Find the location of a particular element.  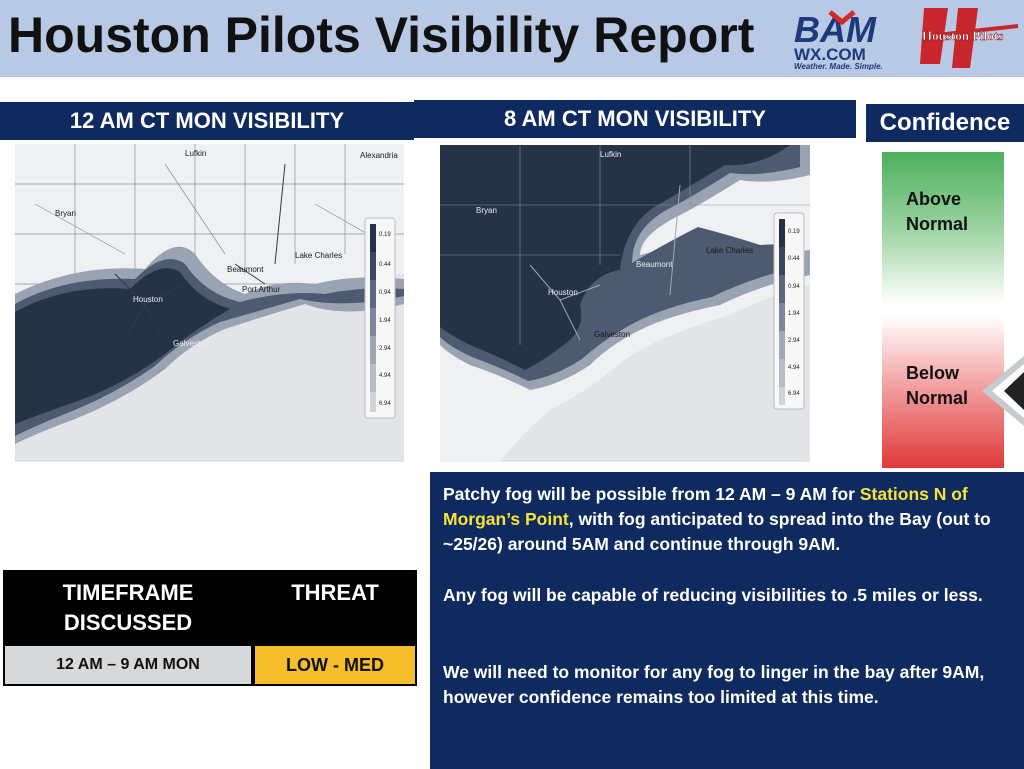

houston-pilots-logo: Houston Pilots is located at coordinates (969, 38).